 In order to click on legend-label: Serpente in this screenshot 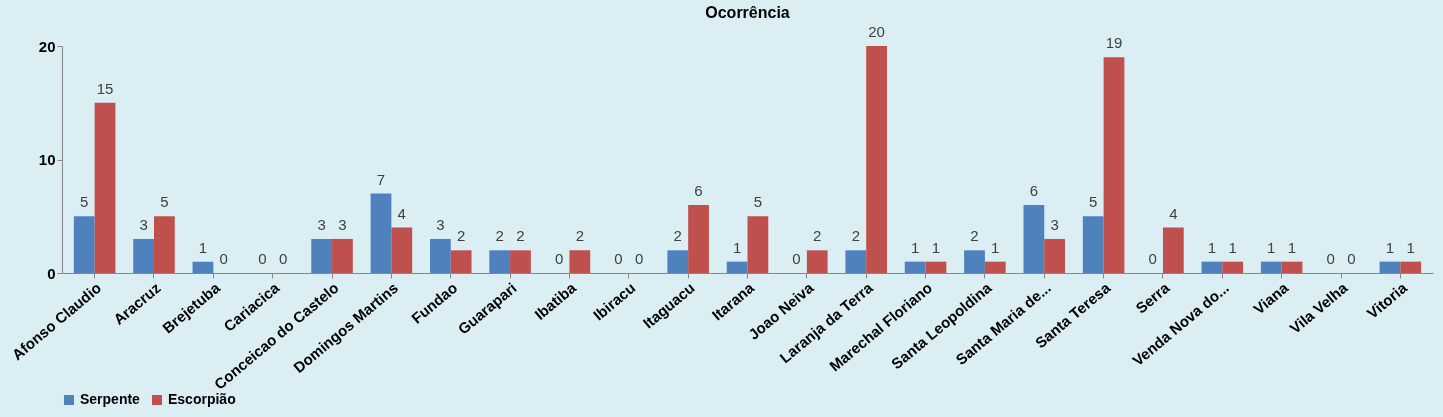, I will do `click(110, 399)`.